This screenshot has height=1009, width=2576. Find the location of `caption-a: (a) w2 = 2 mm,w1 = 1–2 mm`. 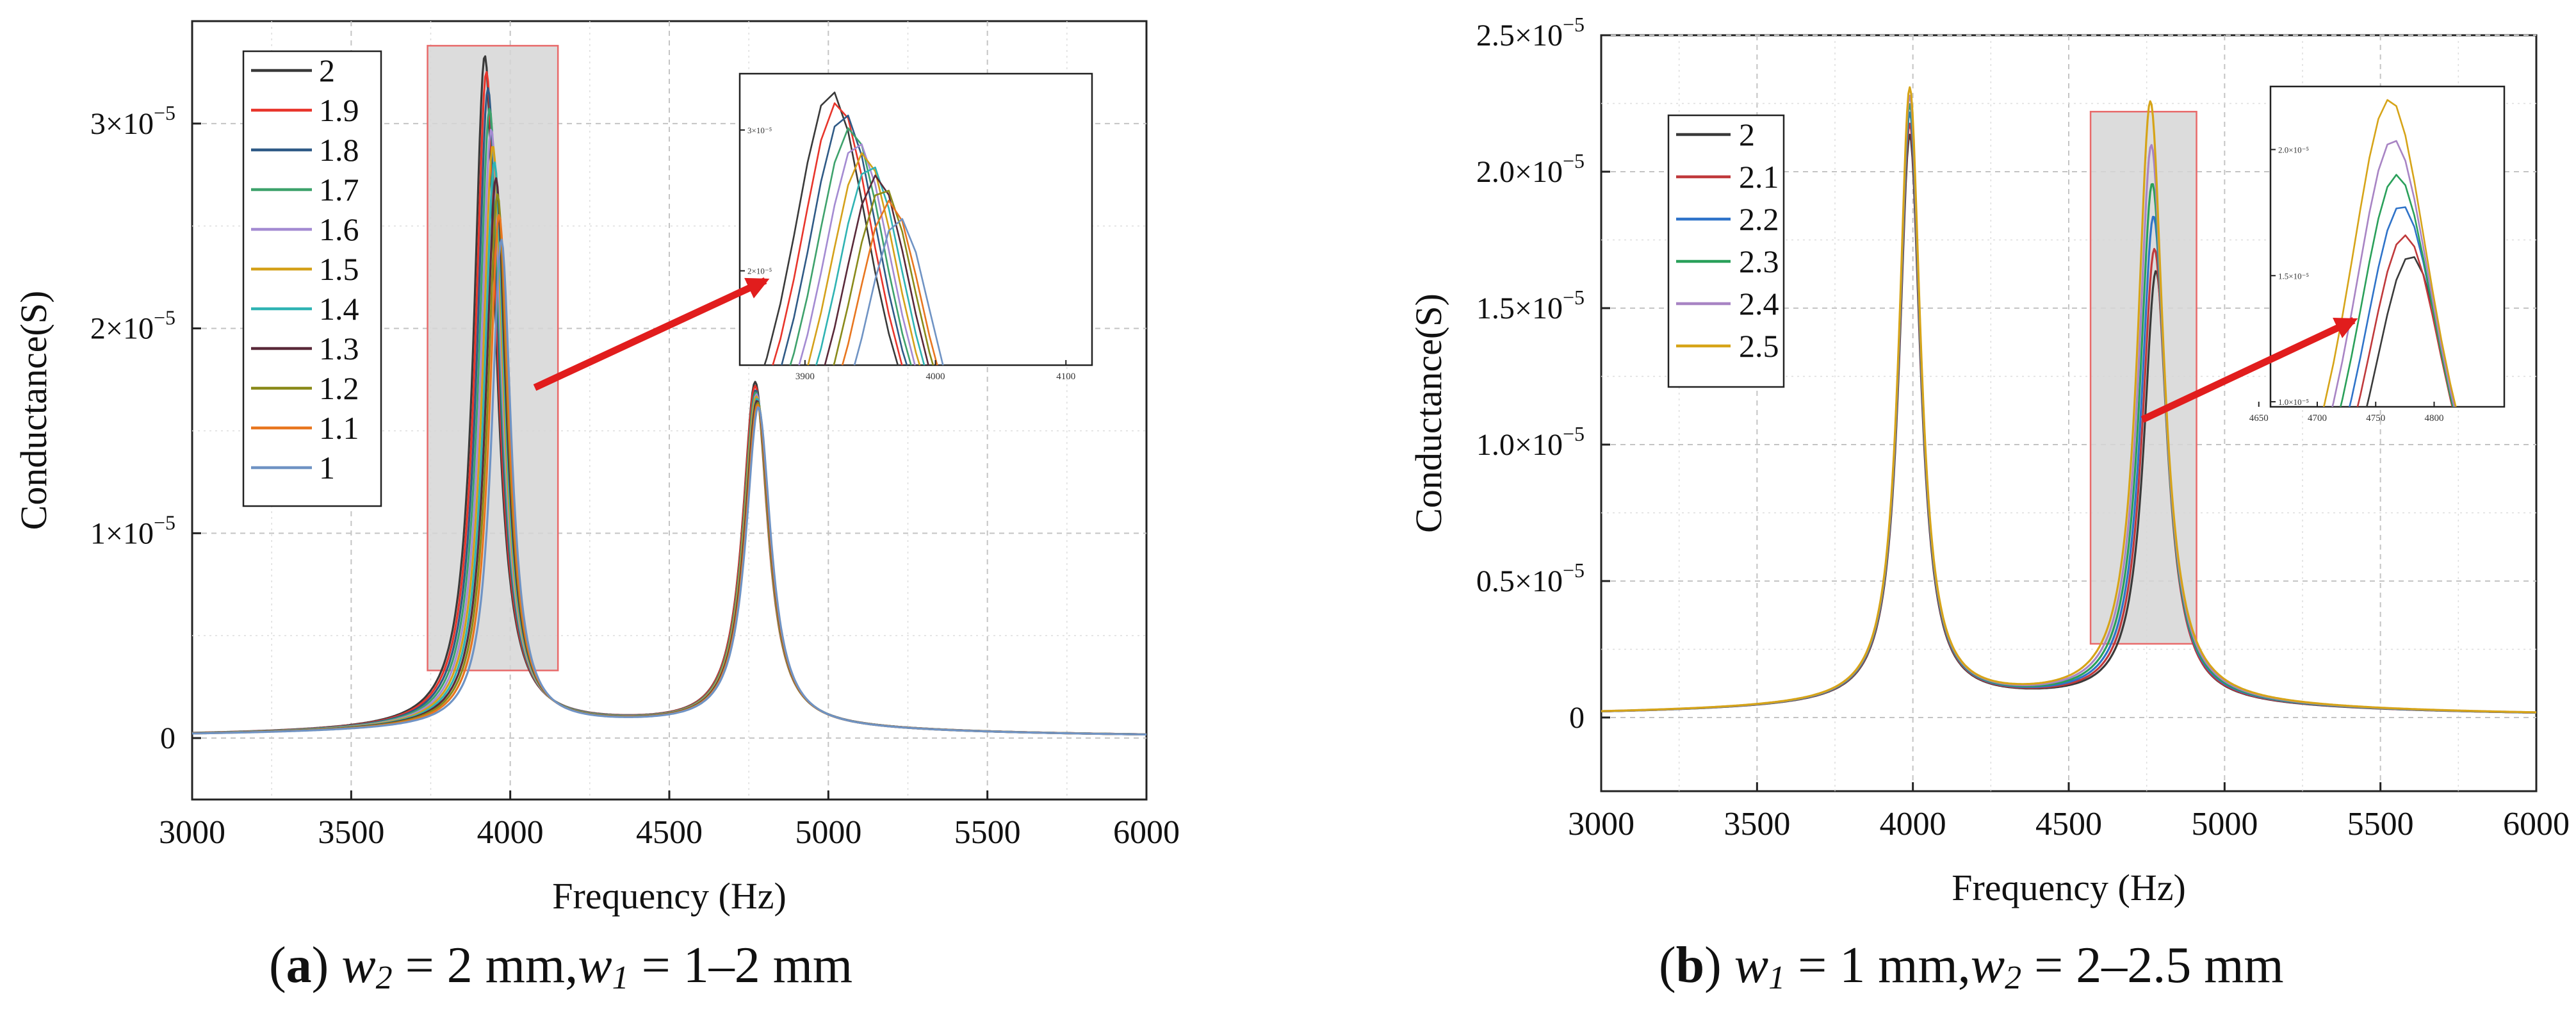

caption-a: (a) w2 = 2 mm,w1 = 1–2 mm is located at coordinates (561, 967).